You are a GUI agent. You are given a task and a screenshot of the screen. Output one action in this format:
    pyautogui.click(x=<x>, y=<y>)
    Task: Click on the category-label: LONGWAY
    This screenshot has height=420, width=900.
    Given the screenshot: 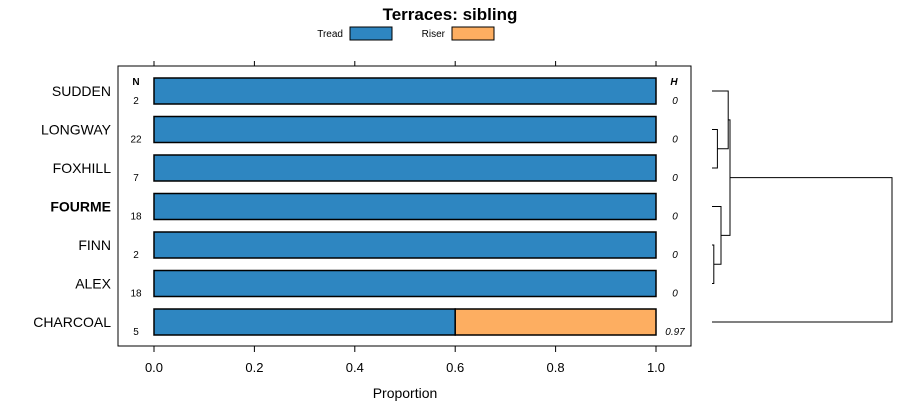 What is the action you would take?
    pyautogui.click(x=76, y=130)
    